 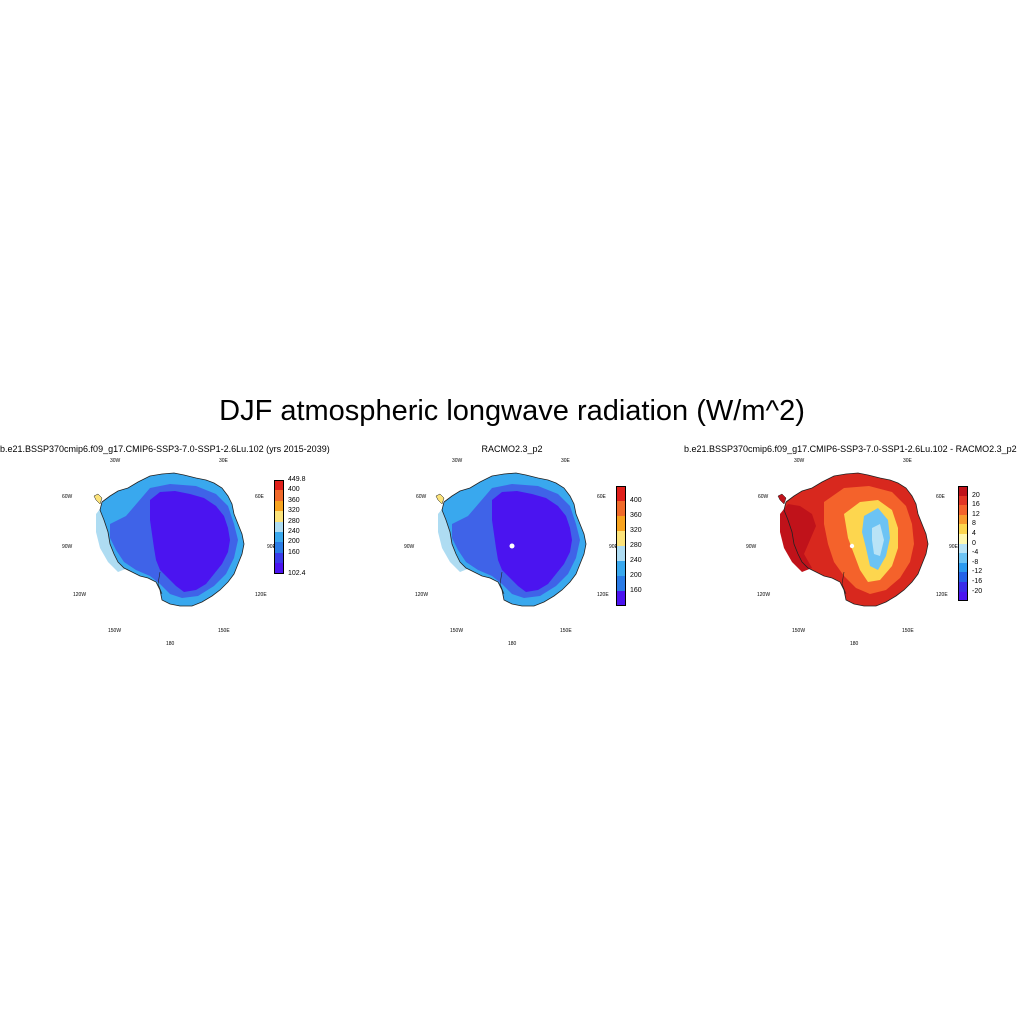 I want to click on colorbar-label: 4, so click(x=974, y=533).